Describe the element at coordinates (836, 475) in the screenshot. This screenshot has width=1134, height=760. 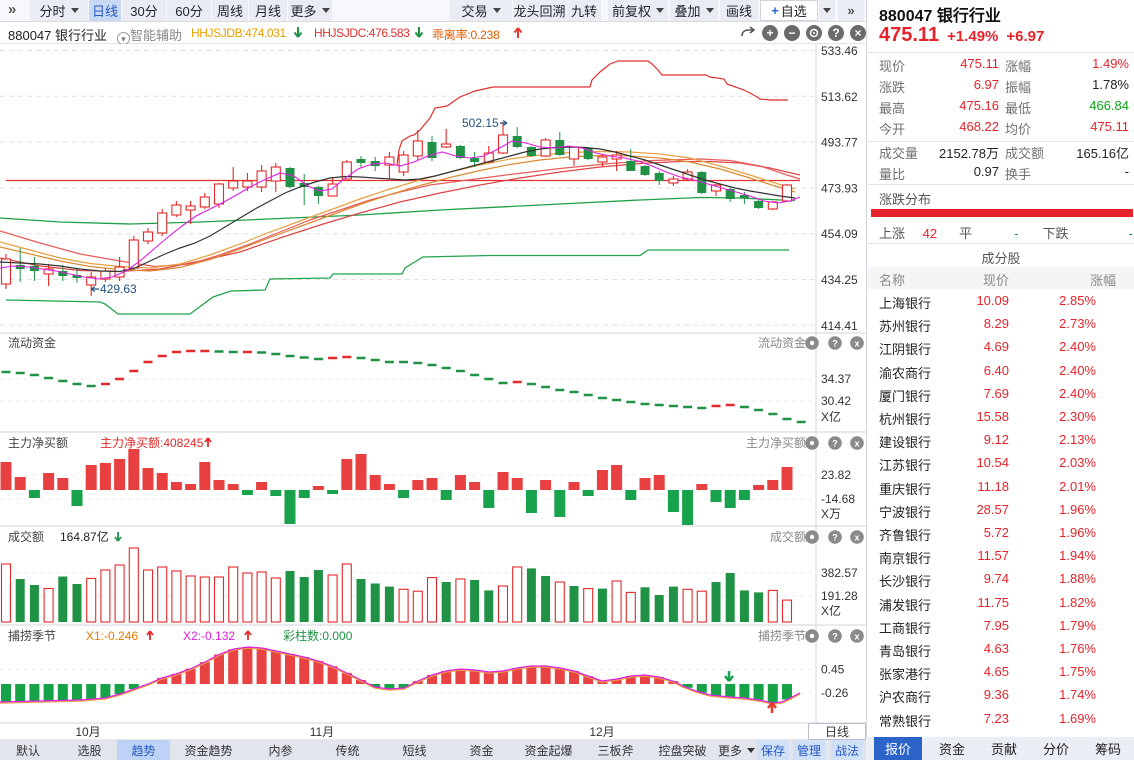
I see `svg-text: 23.82` at that location.